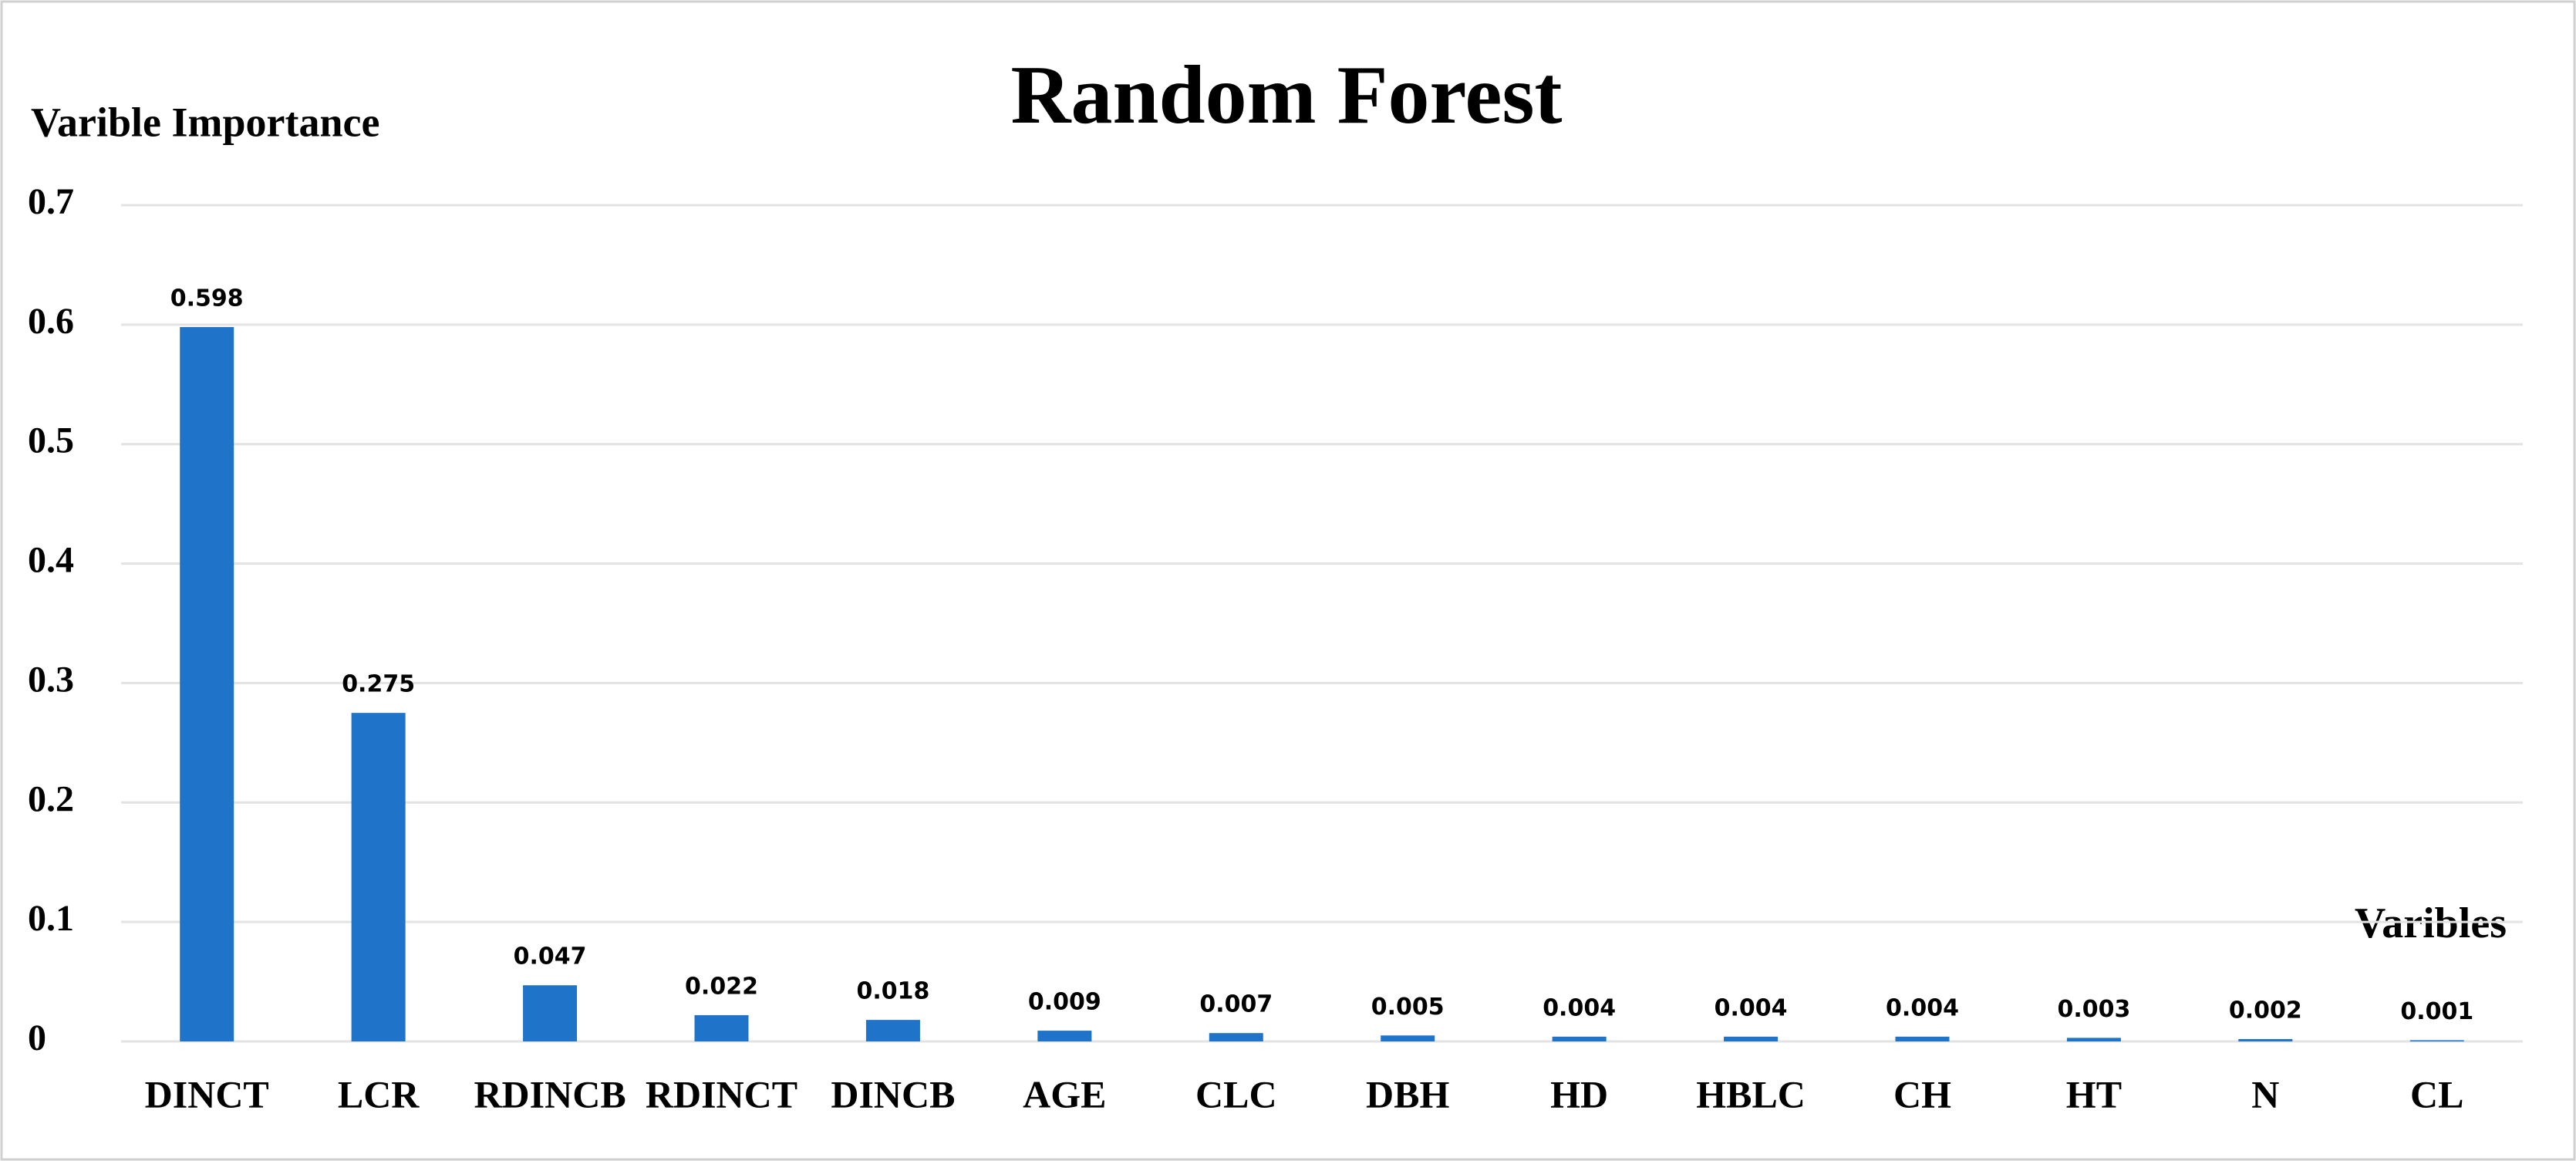  I want to click on y-tick-label: 0.4, so click(51, 560).